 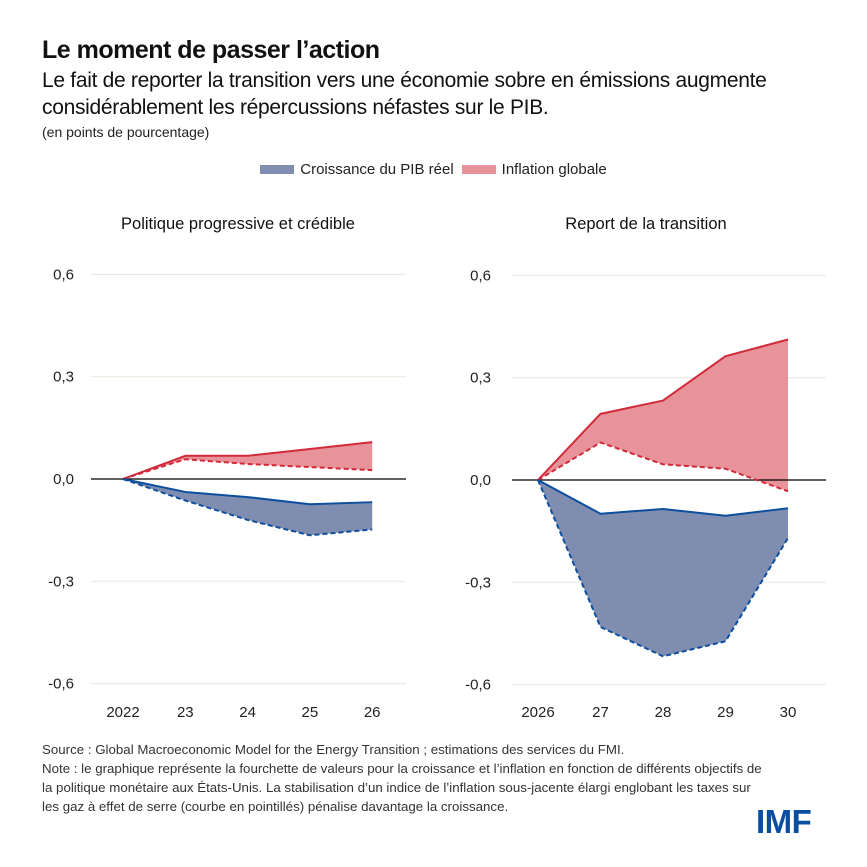 I want to click on x-tick-label: 30, so click(x=788, y=712).